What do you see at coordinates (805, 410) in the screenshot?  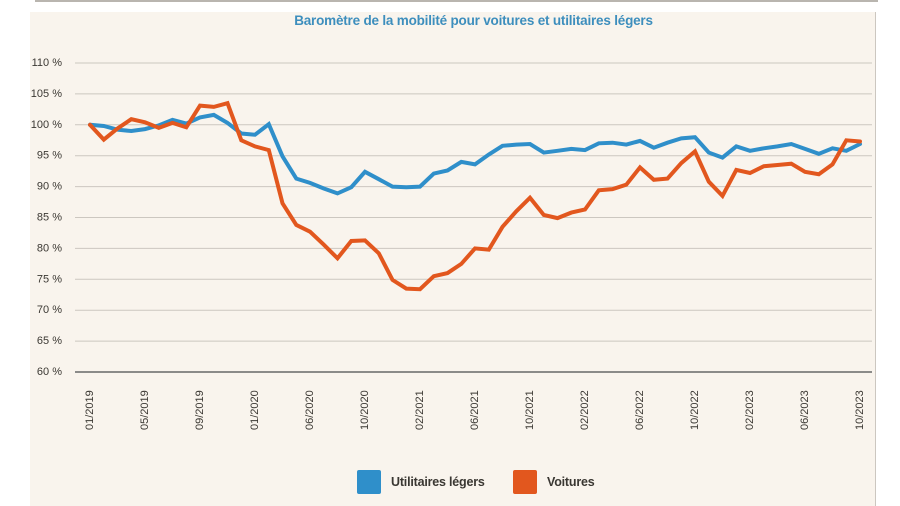 I see `x-tick-label: 06/2023` at bounding box center [805, 410].